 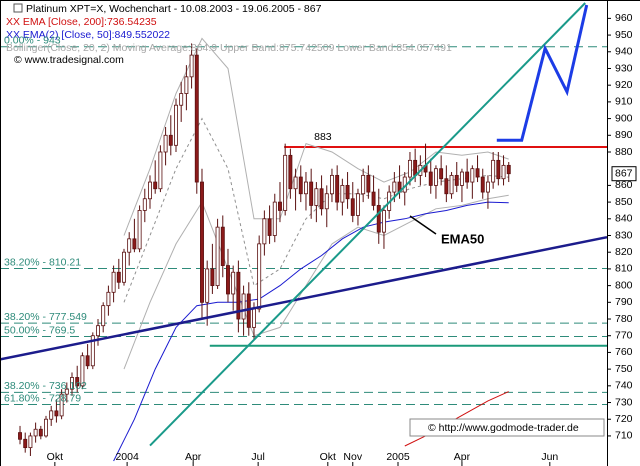 What do you see at coordinates (624, 118) in the screenshot?
I see `y-tick-label: 900` at bounding box center [624, 118].